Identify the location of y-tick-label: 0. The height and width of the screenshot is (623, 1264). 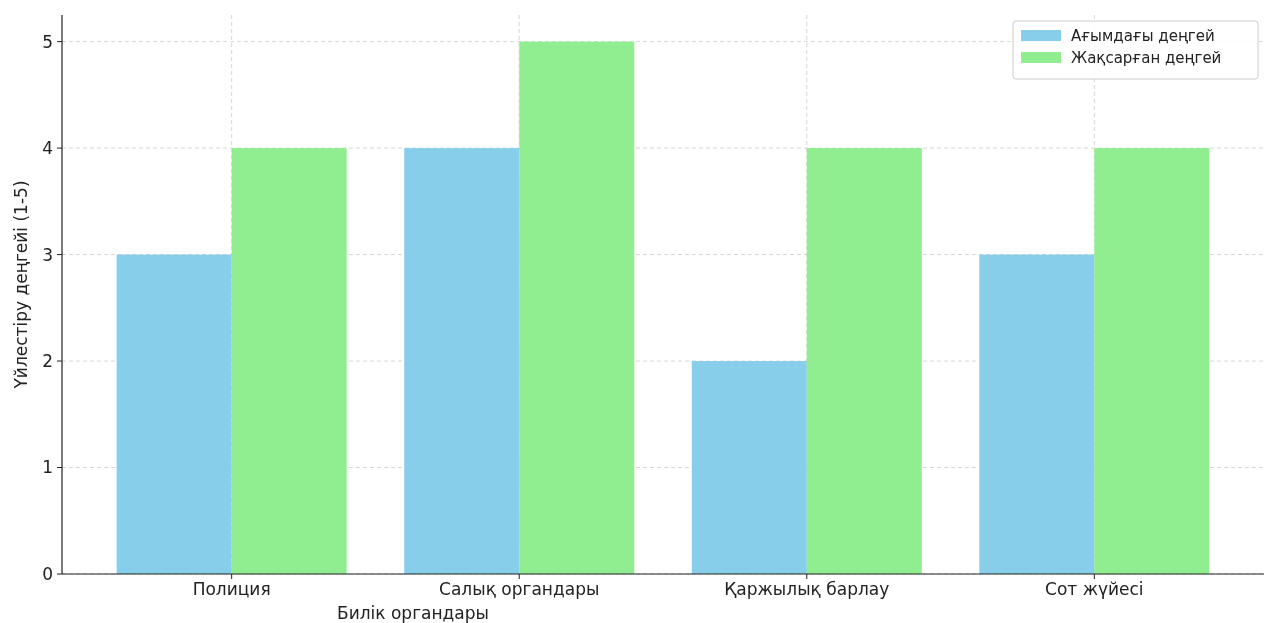
(47, 573).